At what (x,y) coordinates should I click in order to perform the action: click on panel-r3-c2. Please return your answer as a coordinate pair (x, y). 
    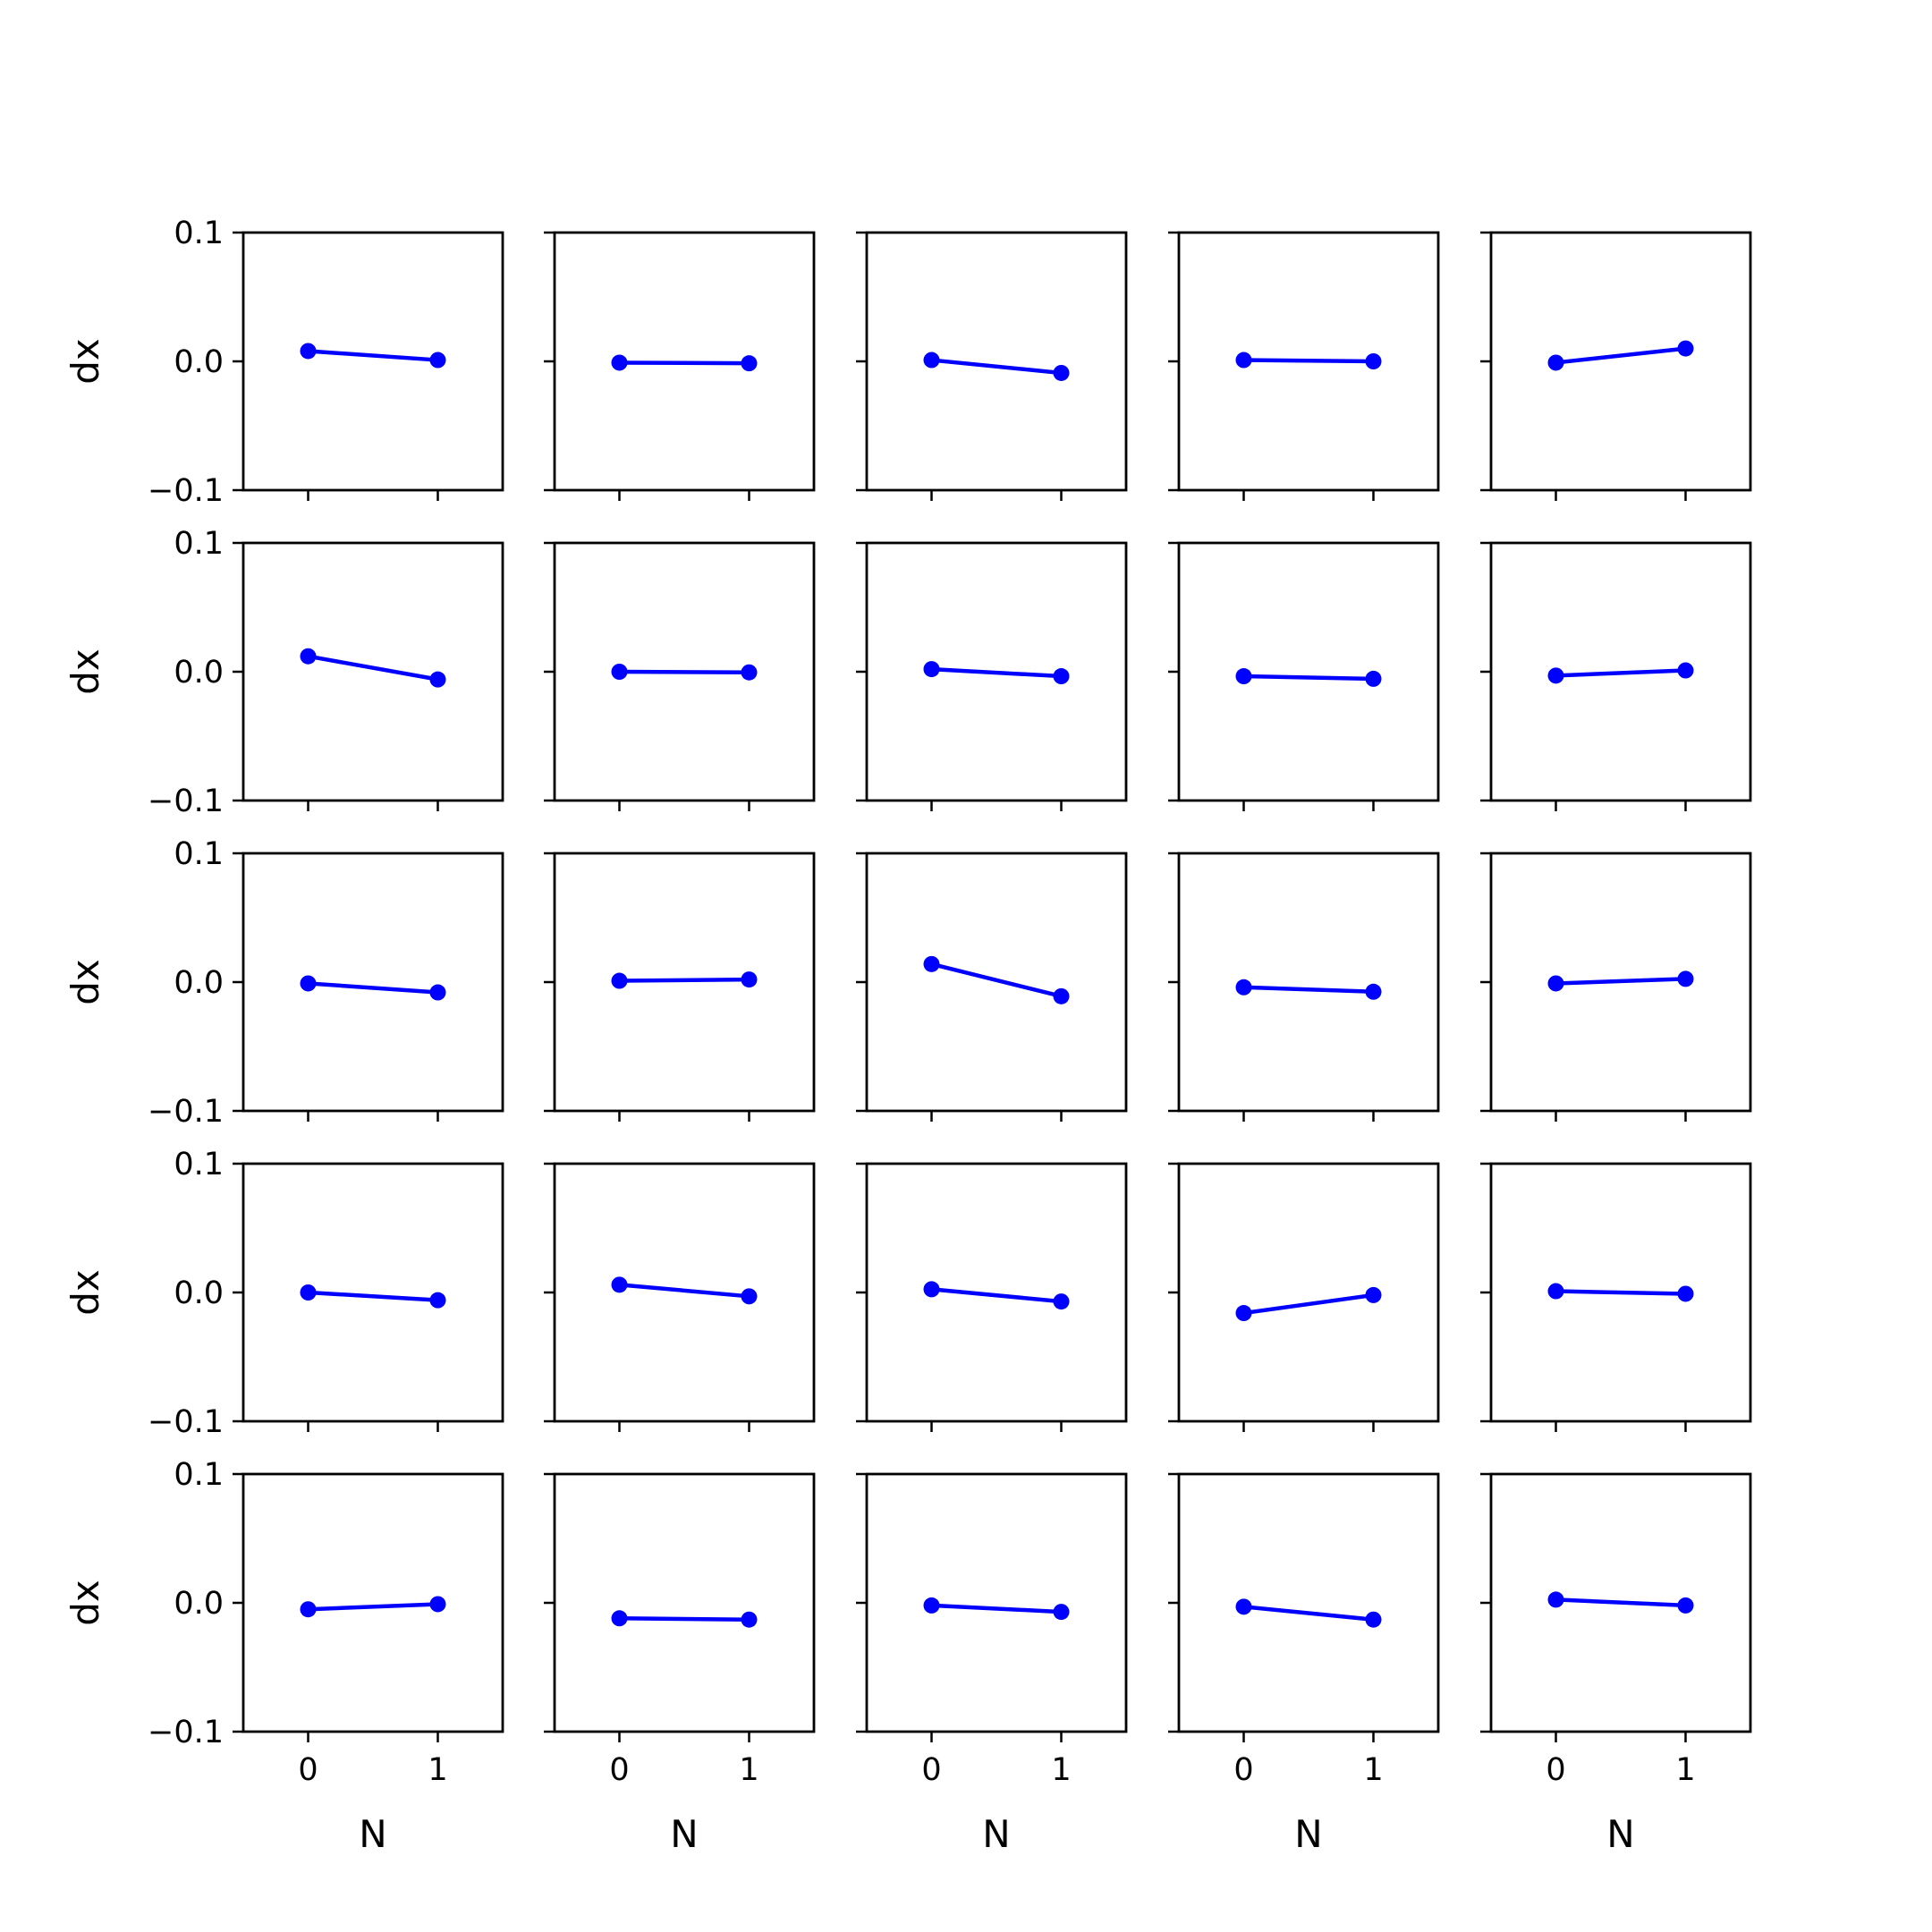
    Looking at the image, I should click on (680, 987).